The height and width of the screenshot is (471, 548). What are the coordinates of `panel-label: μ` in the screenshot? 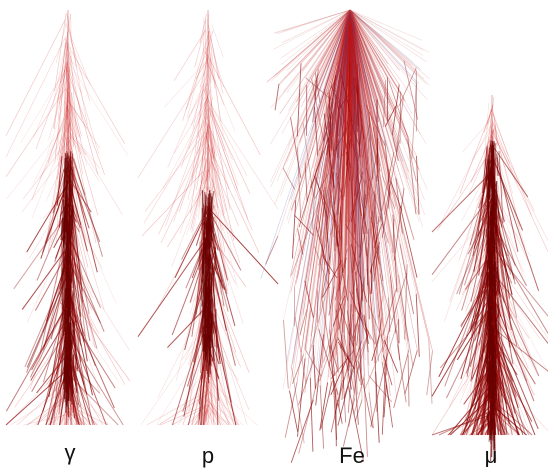 It's located at (491, 455).